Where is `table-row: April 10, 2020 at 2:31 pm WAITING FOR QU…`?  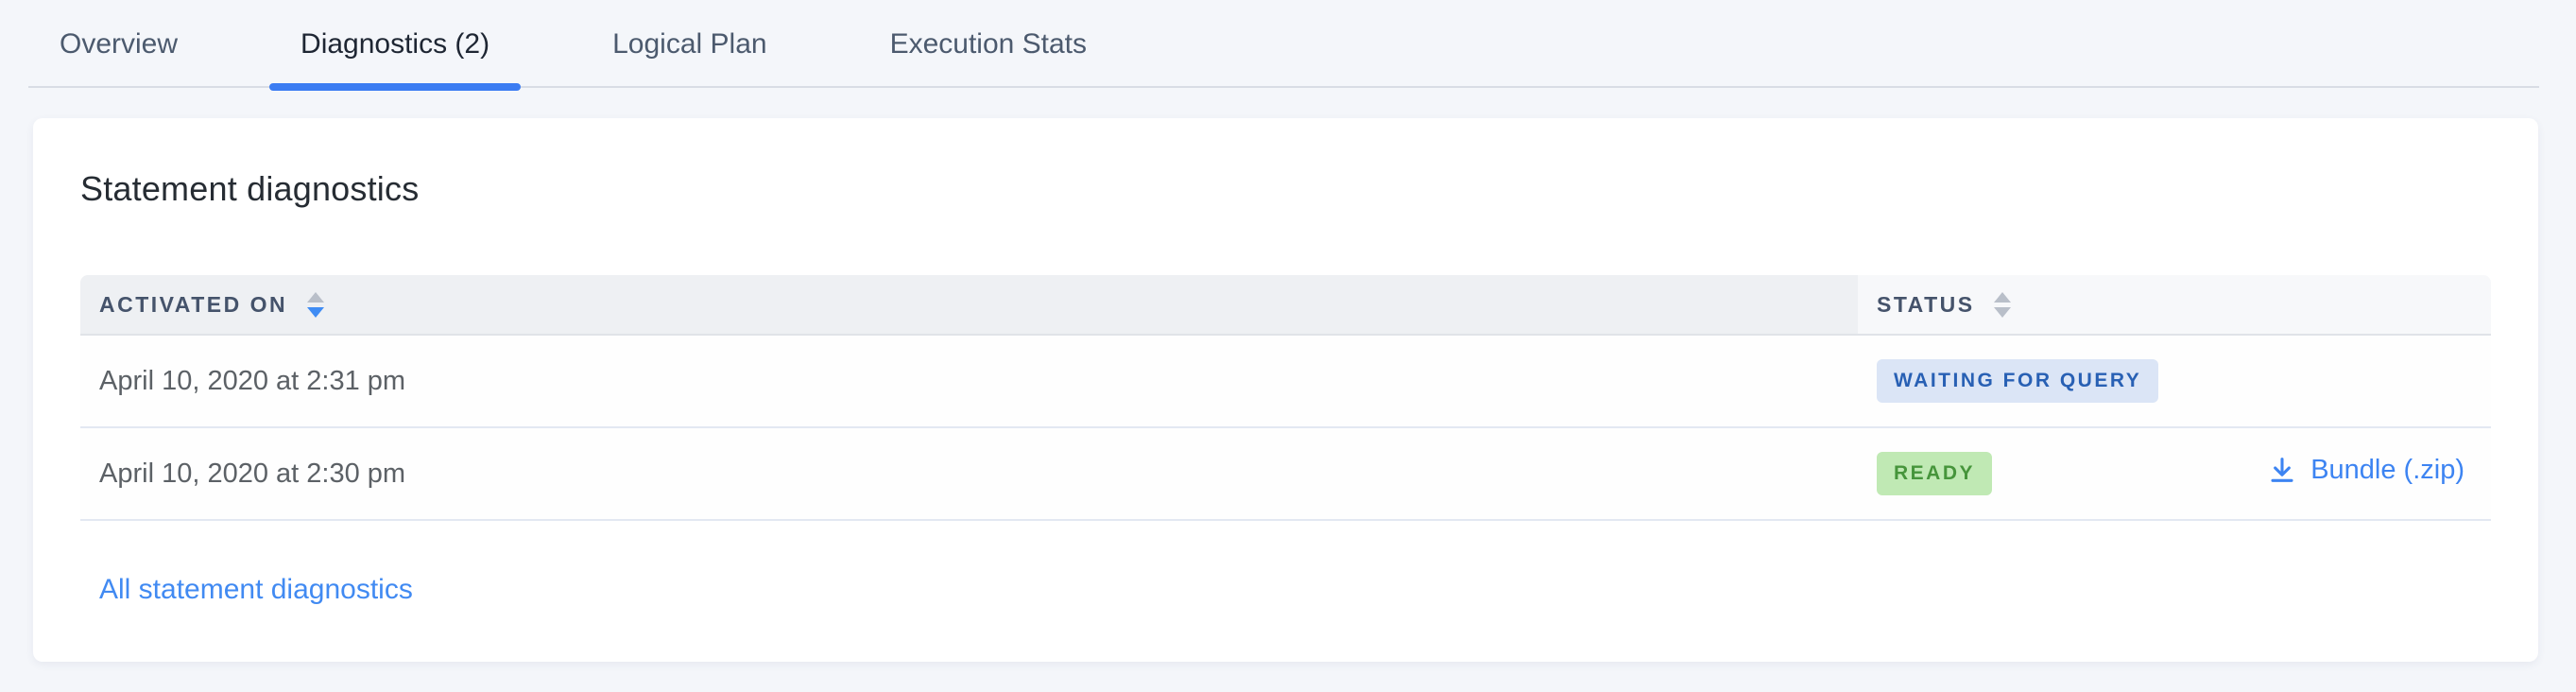
table-row: April 10, 2020 at 2:31 pm WAITING FOR QU… is located at coordinates (1285, 382).